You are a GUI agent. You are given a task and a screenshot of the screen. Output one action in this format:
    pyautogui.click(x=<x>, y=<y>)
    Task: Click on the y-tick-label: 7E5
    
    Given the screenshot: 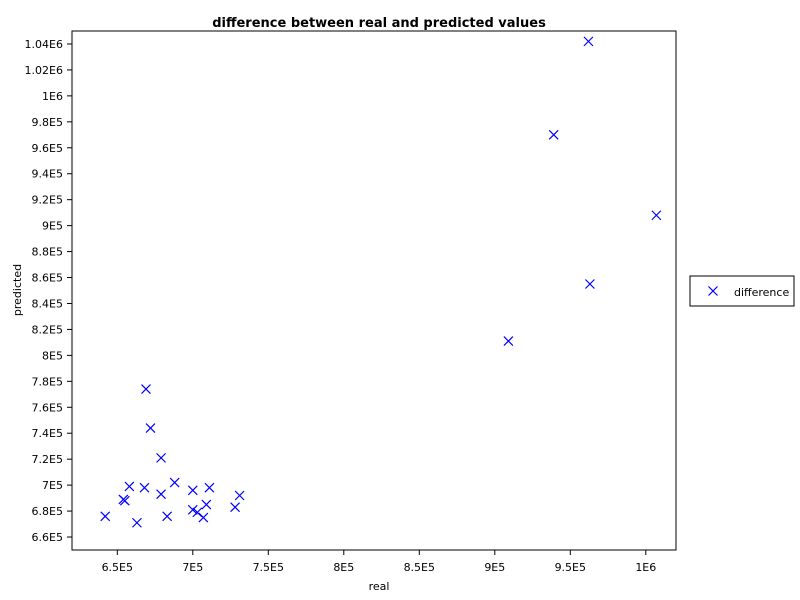 What is the action you would take?
    pyautogui.click(x=52, y=485)
    